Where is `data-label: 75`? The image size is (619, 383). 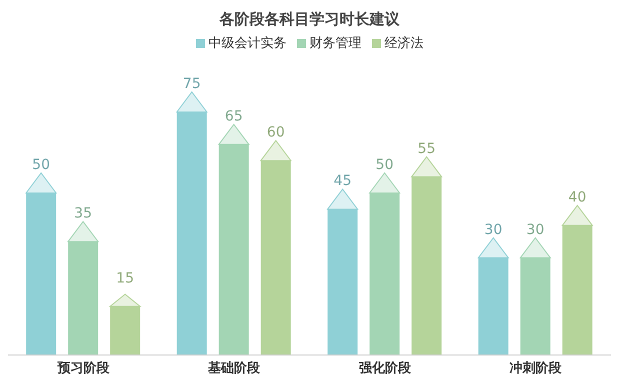 data-label: 75 is located at coordinates (191, 84).